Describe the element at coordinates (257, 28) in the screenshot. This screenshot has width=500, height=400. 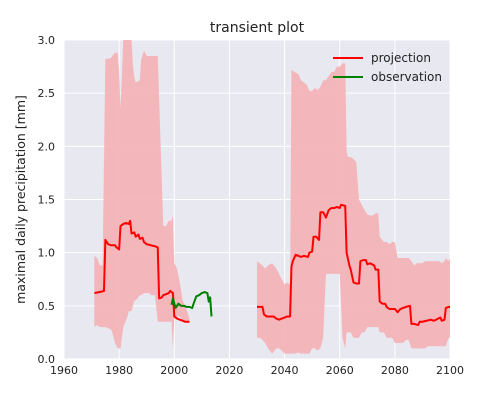
I see `chart-title: transient plot` at that location.